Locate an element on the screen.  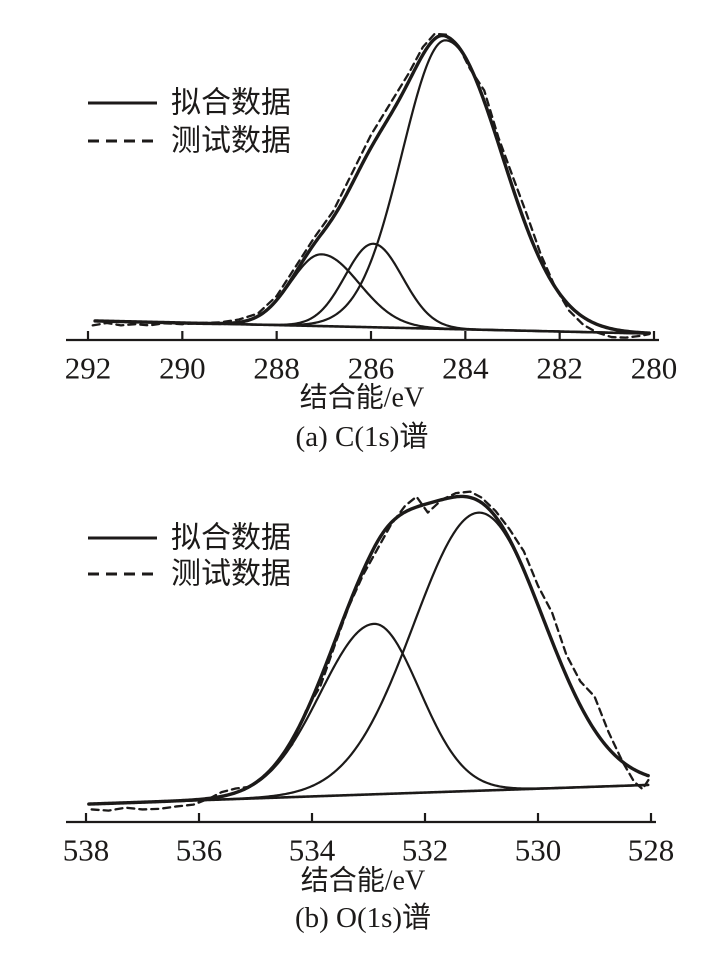
x-tick-label: 290 is located at coordinates (182, 368).